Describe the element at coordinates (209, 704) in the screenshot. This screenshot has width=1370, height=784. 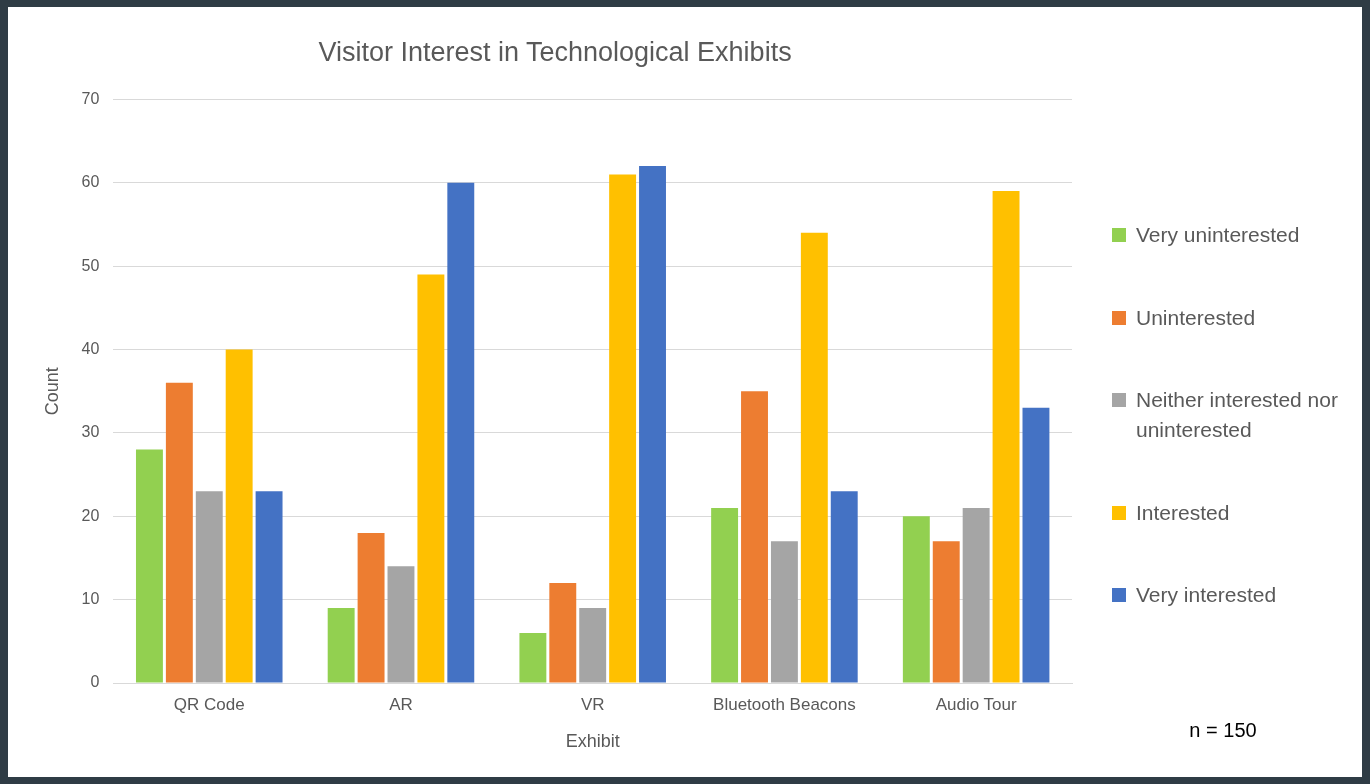
I see `x-tick-label: QR Code` at that location.